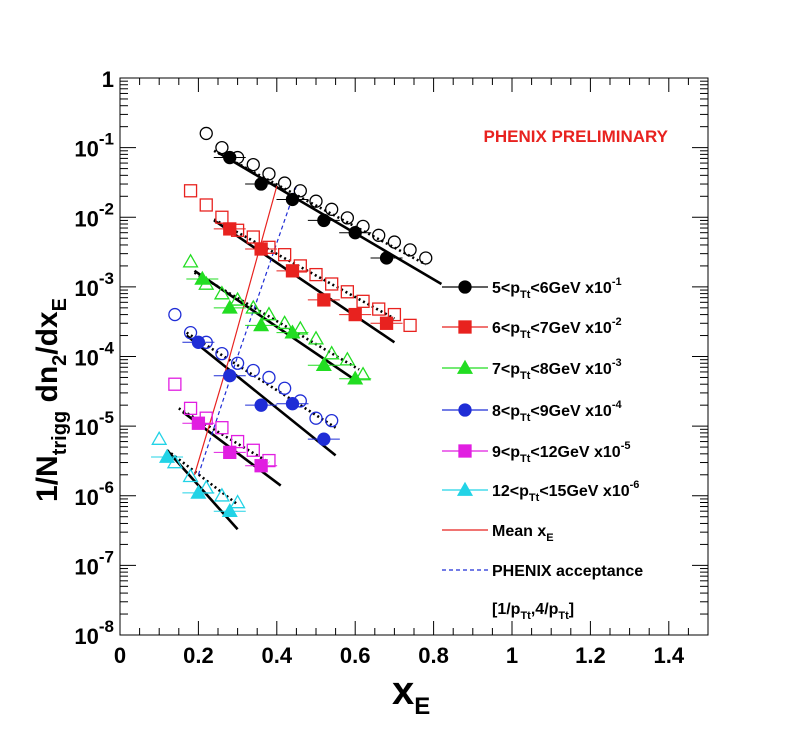 This screenshot has height=752, width=788. What do you see at coordinates (557, 288) in the screenshot?
I see `legend-label: 5<pTt<6GeV x10-1` at bounding box center [557, 288].